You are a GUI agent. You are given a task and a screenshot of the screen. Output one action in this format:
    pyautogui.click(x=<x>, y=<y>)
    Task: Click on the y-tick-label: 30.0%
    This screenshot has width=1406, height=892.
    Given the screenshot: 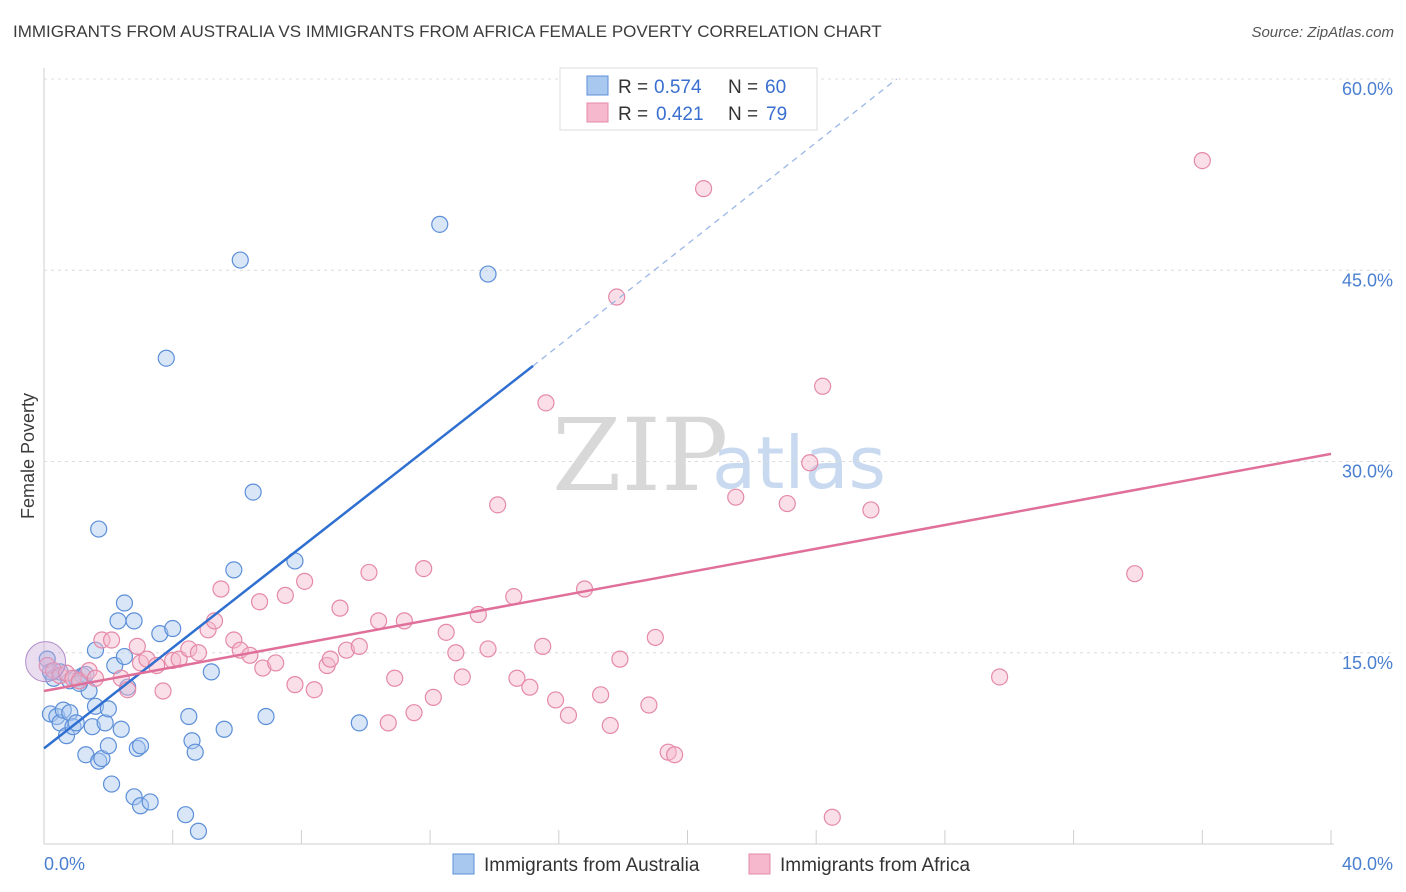 What is the action you would take?
    pyautogui.click(x=1367, y=472)
    